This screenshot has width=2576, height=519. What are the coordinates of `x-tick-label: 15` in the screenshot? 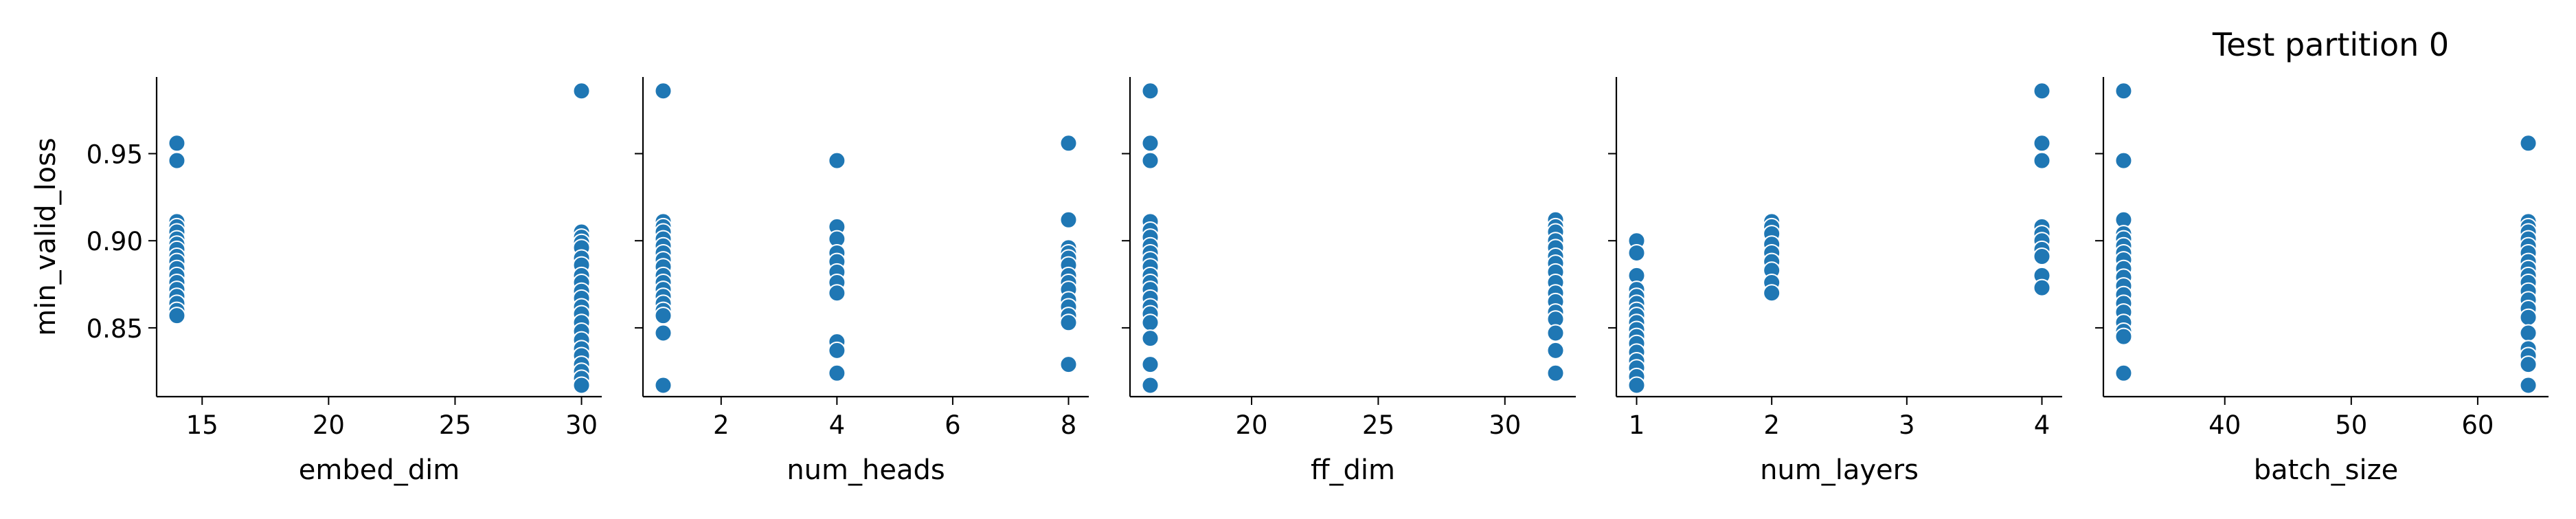 It's located at (202, 425).